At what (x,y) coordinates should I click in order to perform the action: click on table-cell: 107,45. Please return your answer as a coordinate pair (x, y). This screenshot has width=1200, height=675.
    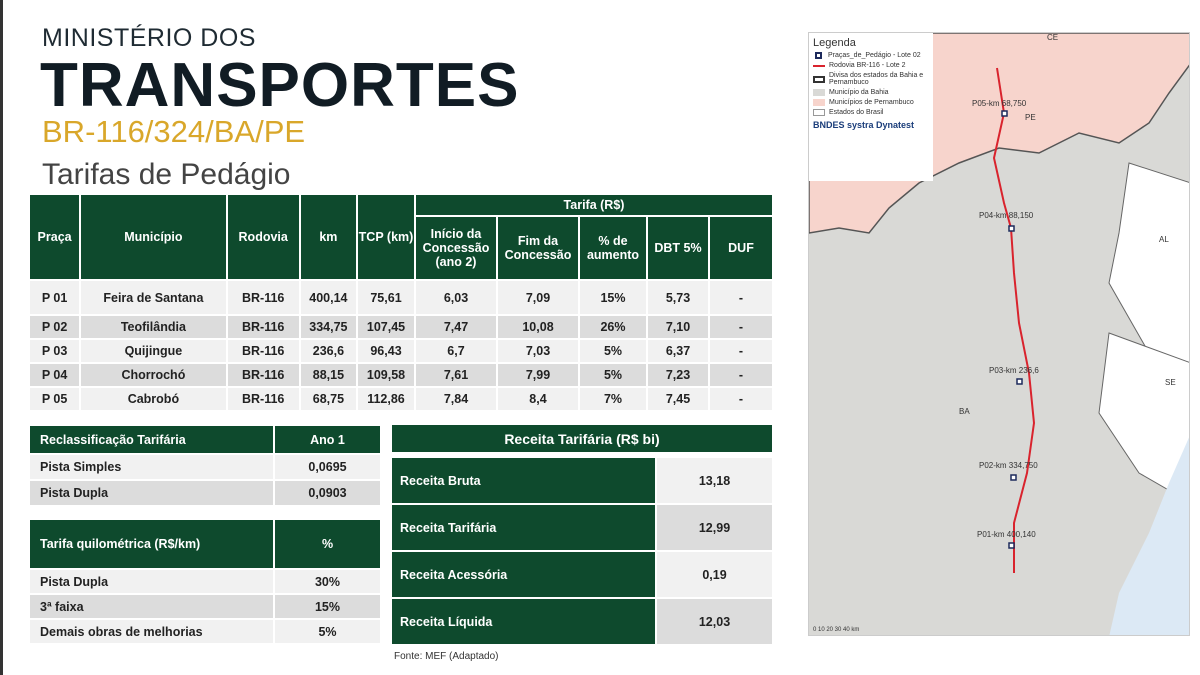
    Looking at the image, I should click on (386, 327).